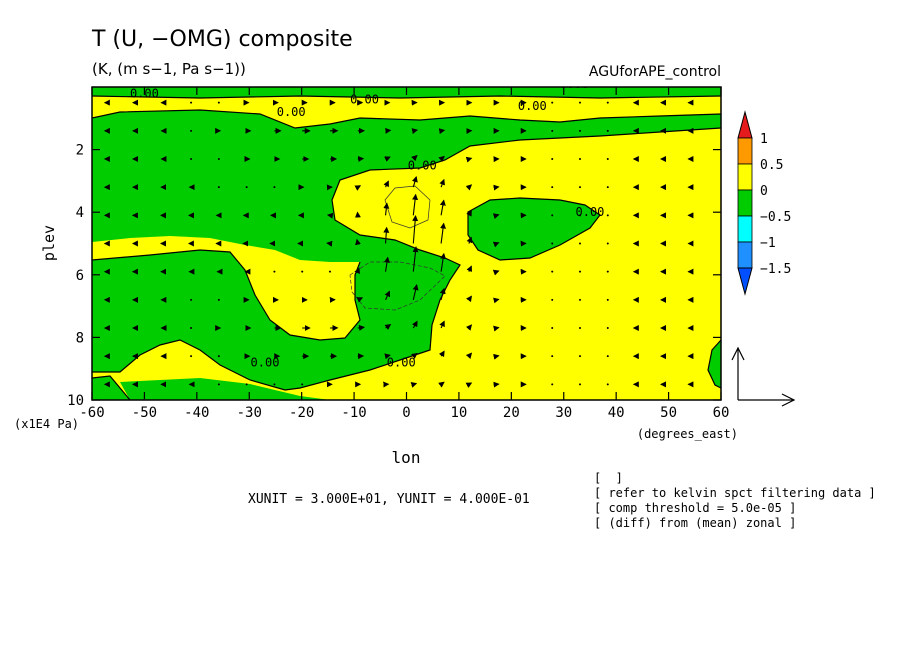  I want to click on y-tick-label: 10, so click(75, 401).